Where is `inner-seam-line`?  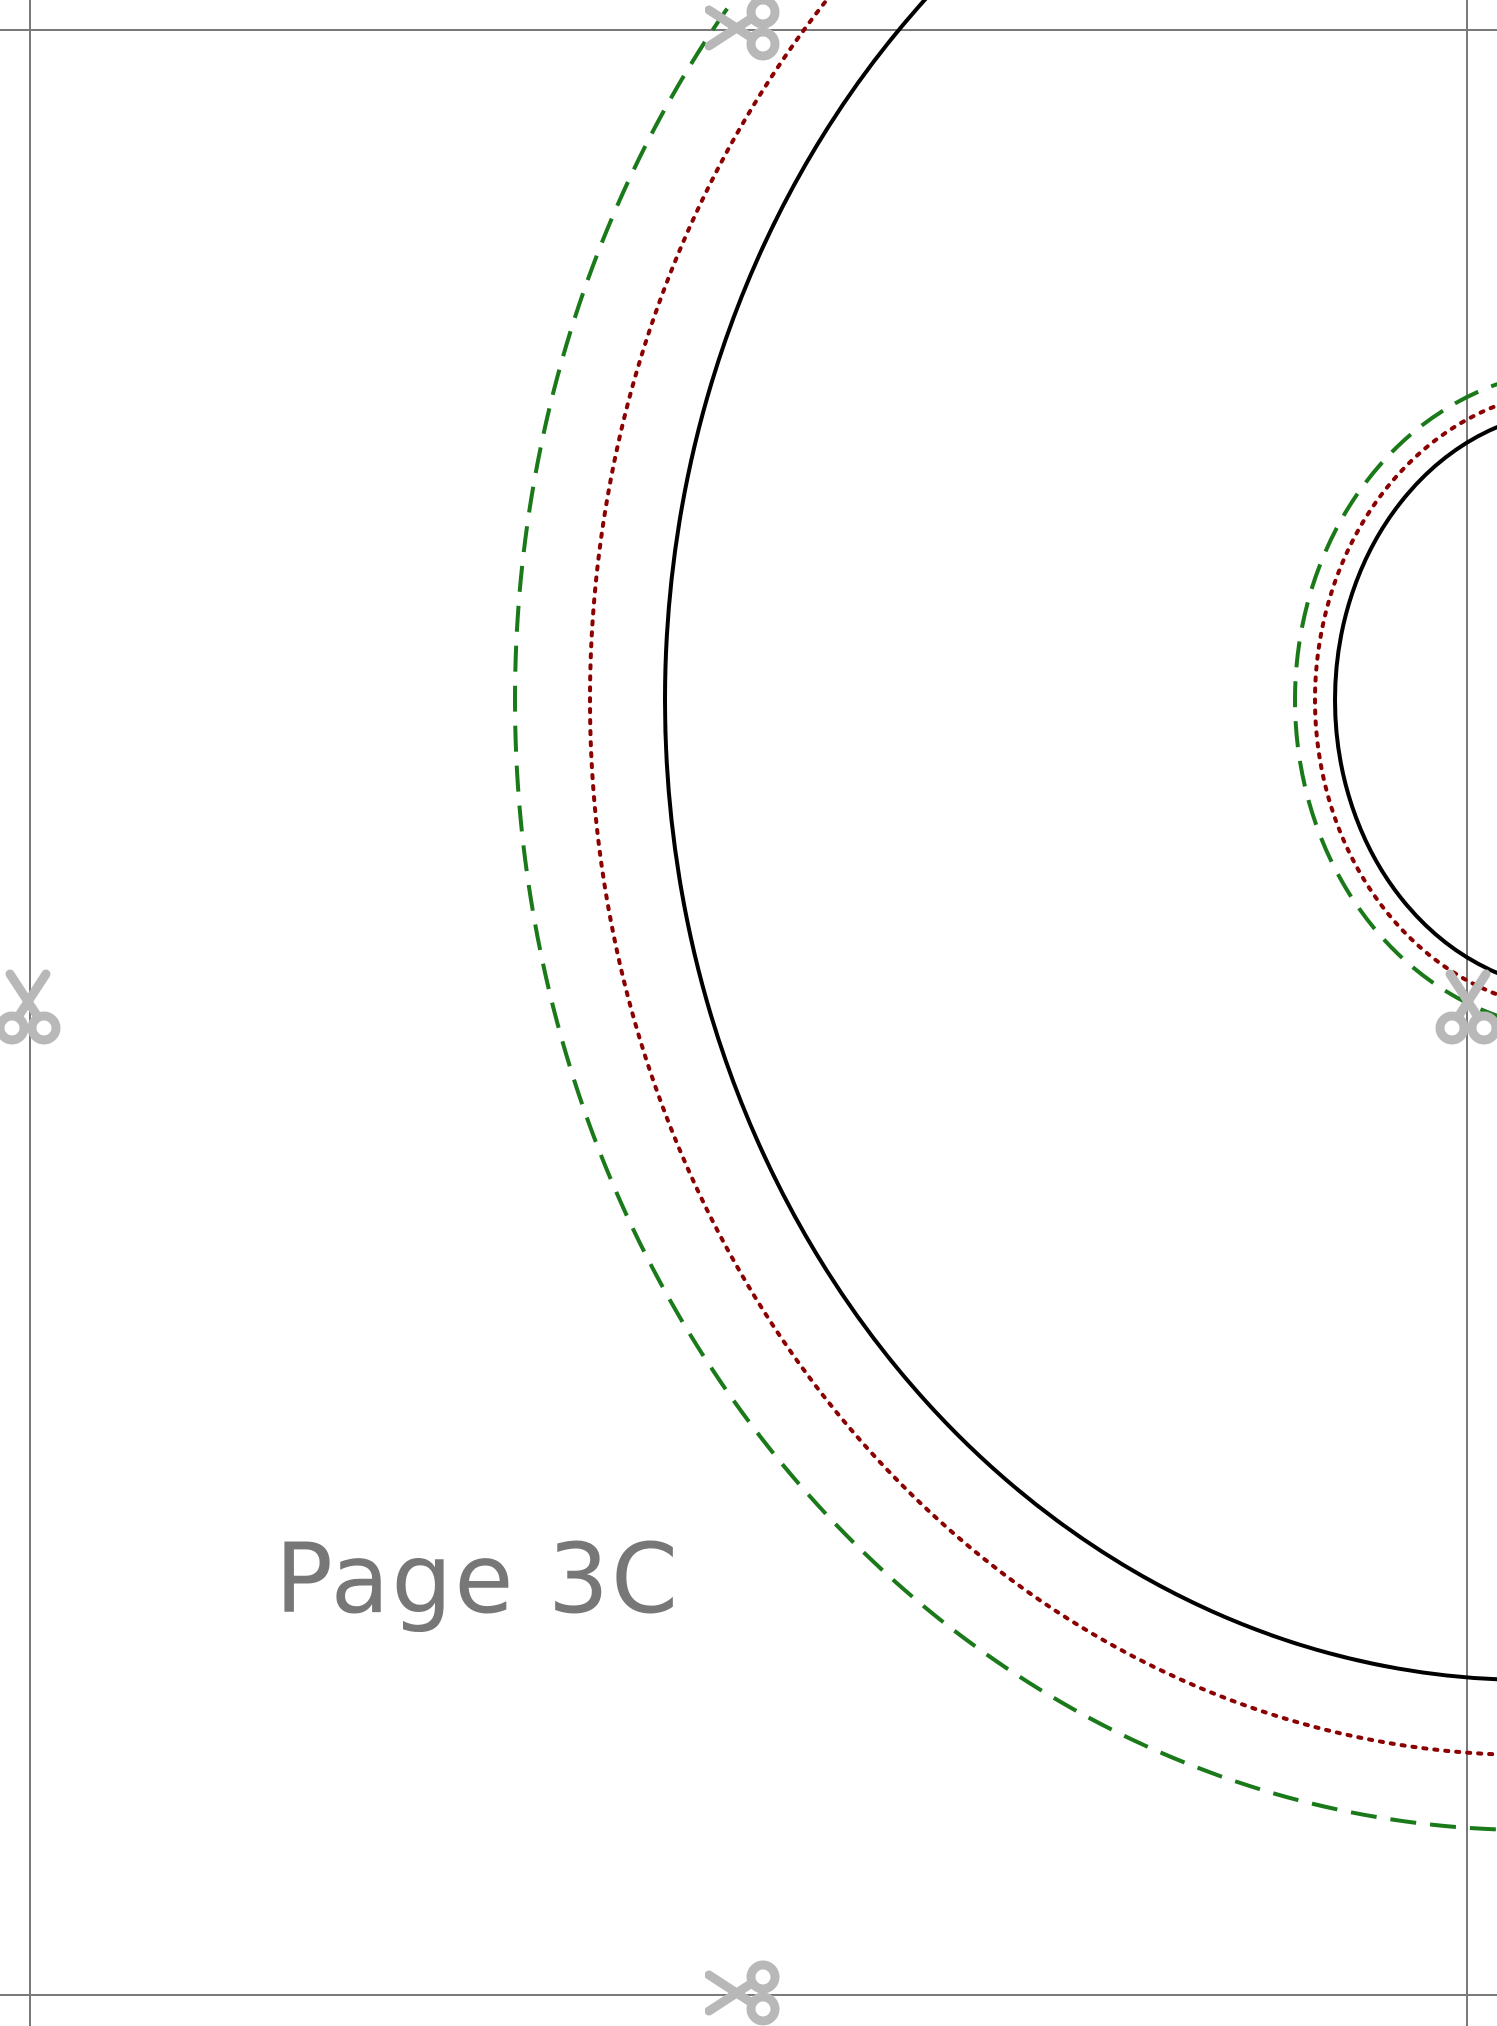 inner-seam-line is located at coordinates (1405, 700).